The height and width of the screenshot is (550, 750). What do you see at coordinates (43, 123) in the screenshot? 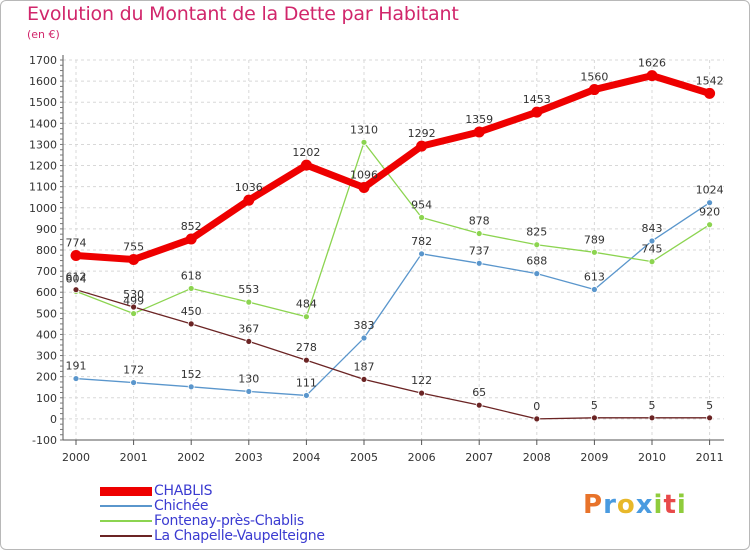
I see `y-tick-label: 1400` at bounding box center [43, 123].